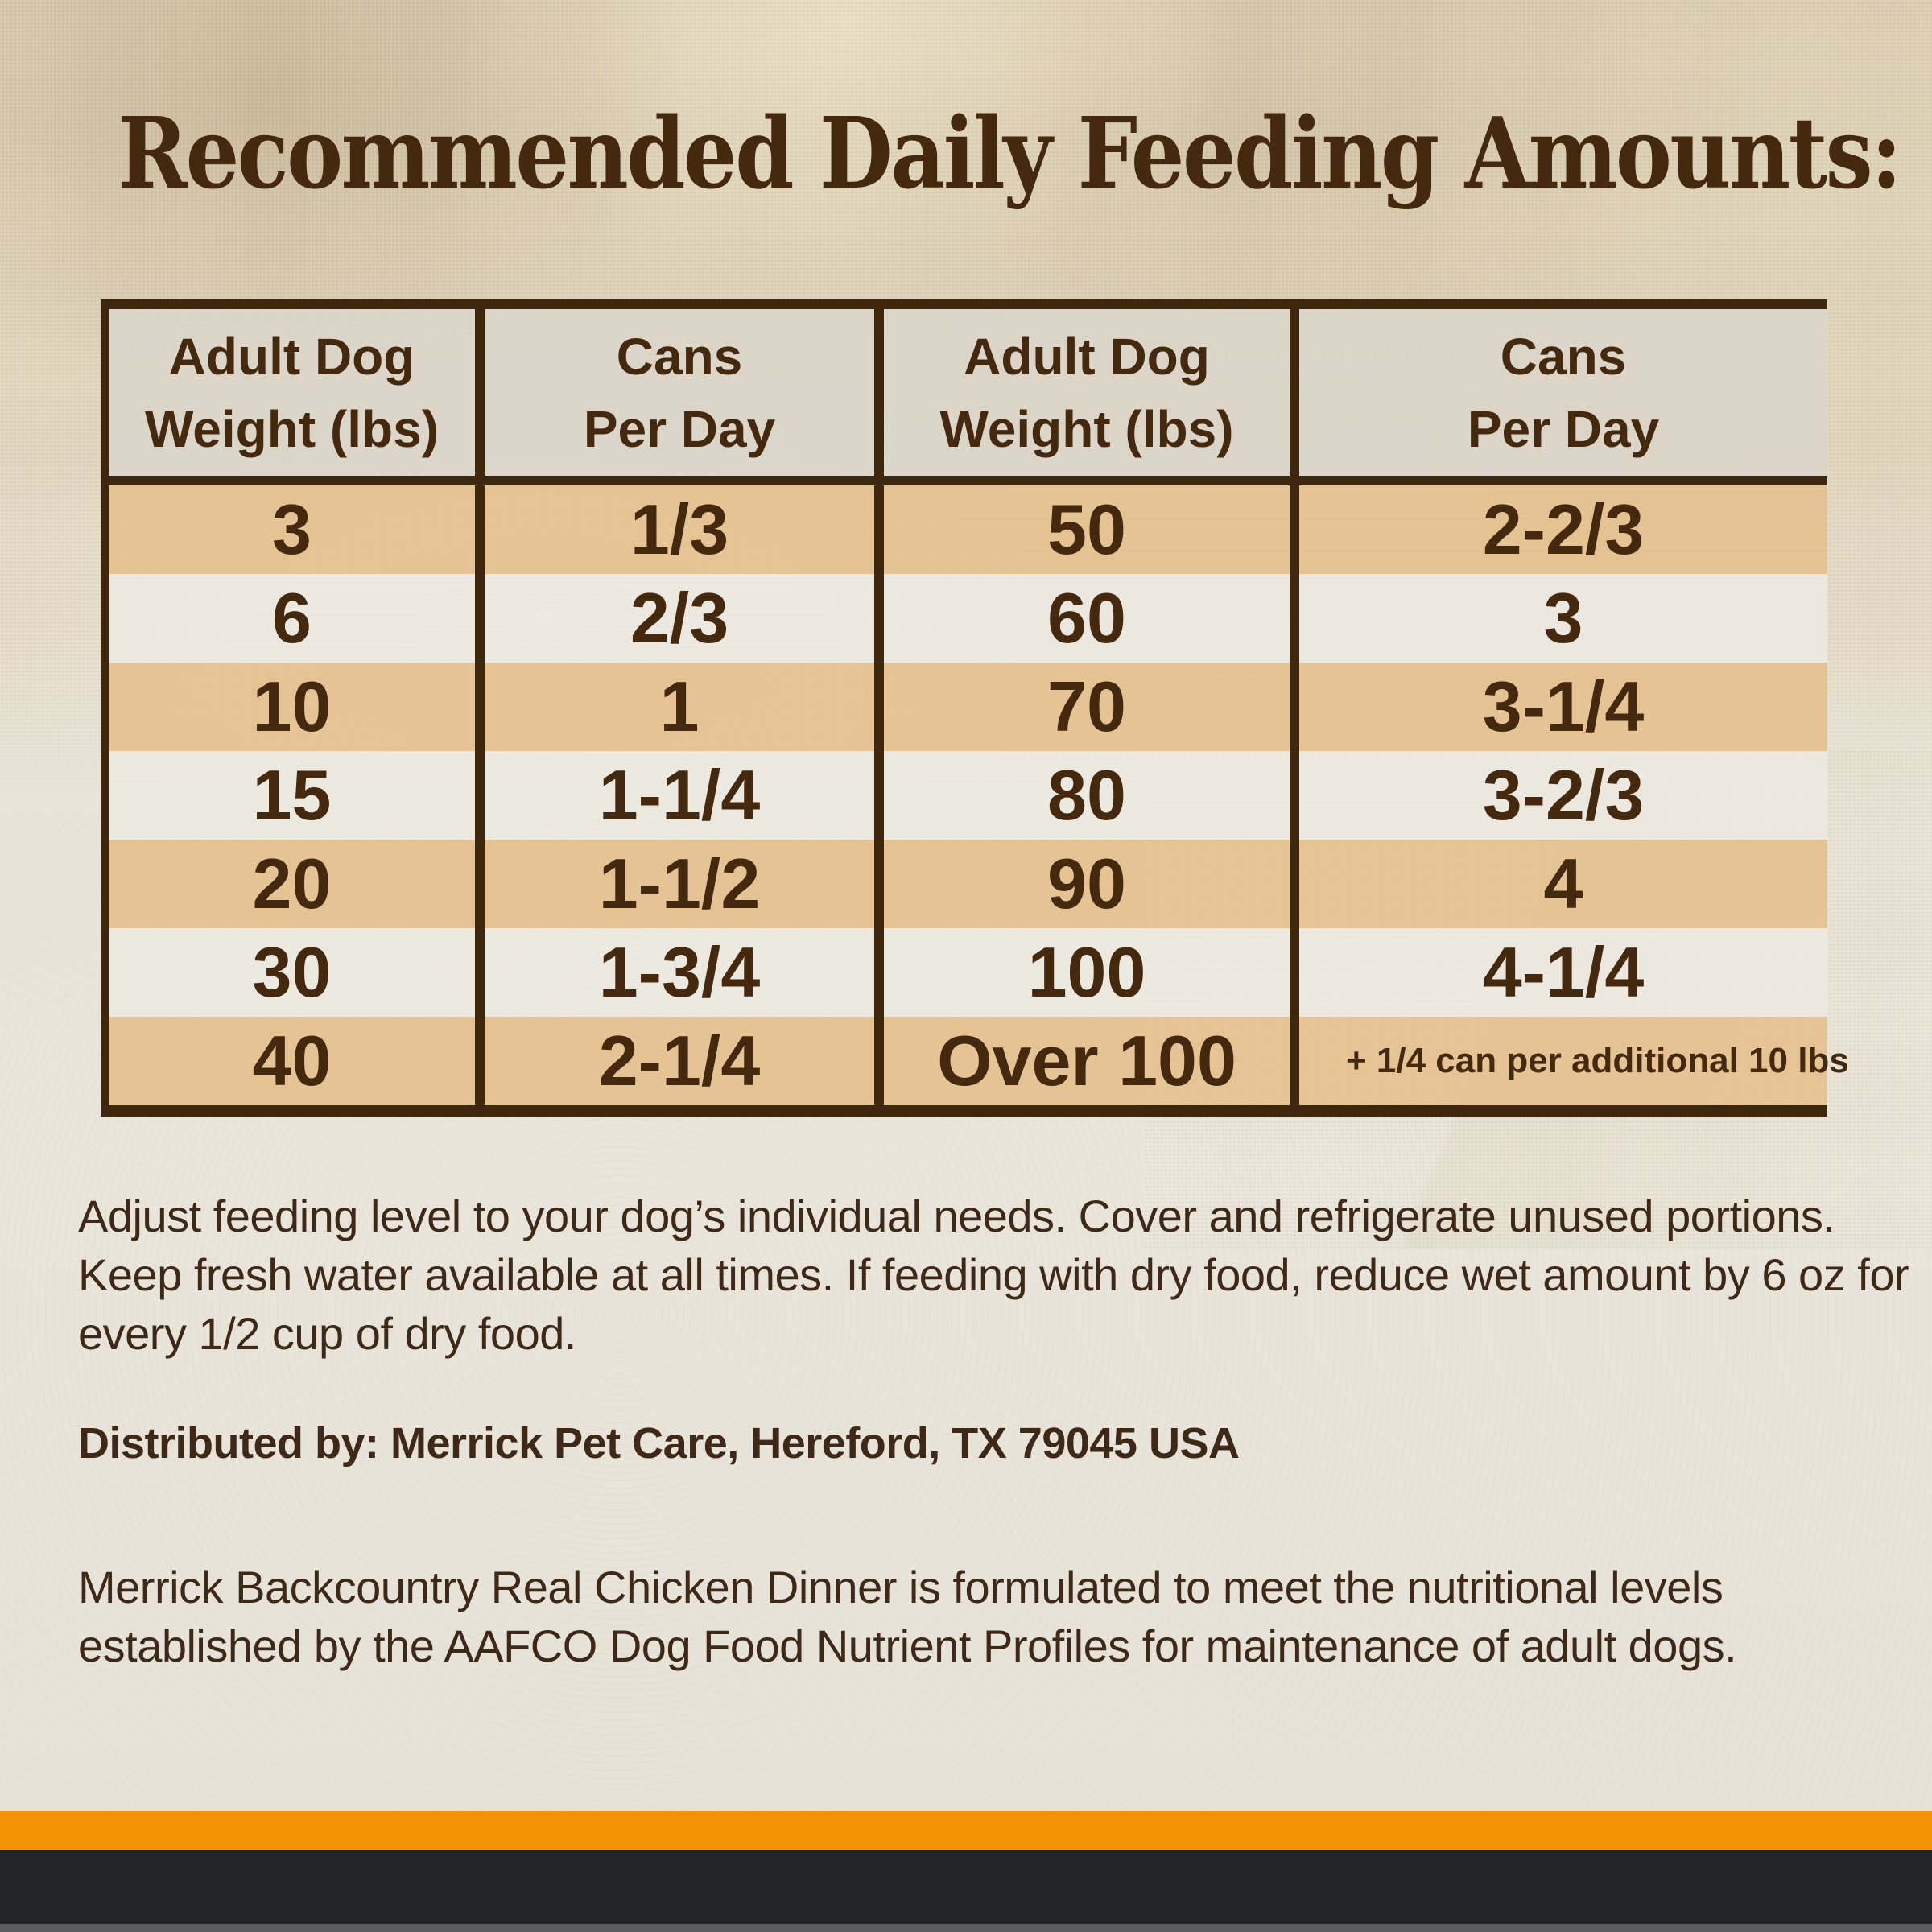 The width and height of the screenshot is (1932, 1932). Describe the element at coordinates (964, 480) in the screenshot. I see `header-divider` at that location.